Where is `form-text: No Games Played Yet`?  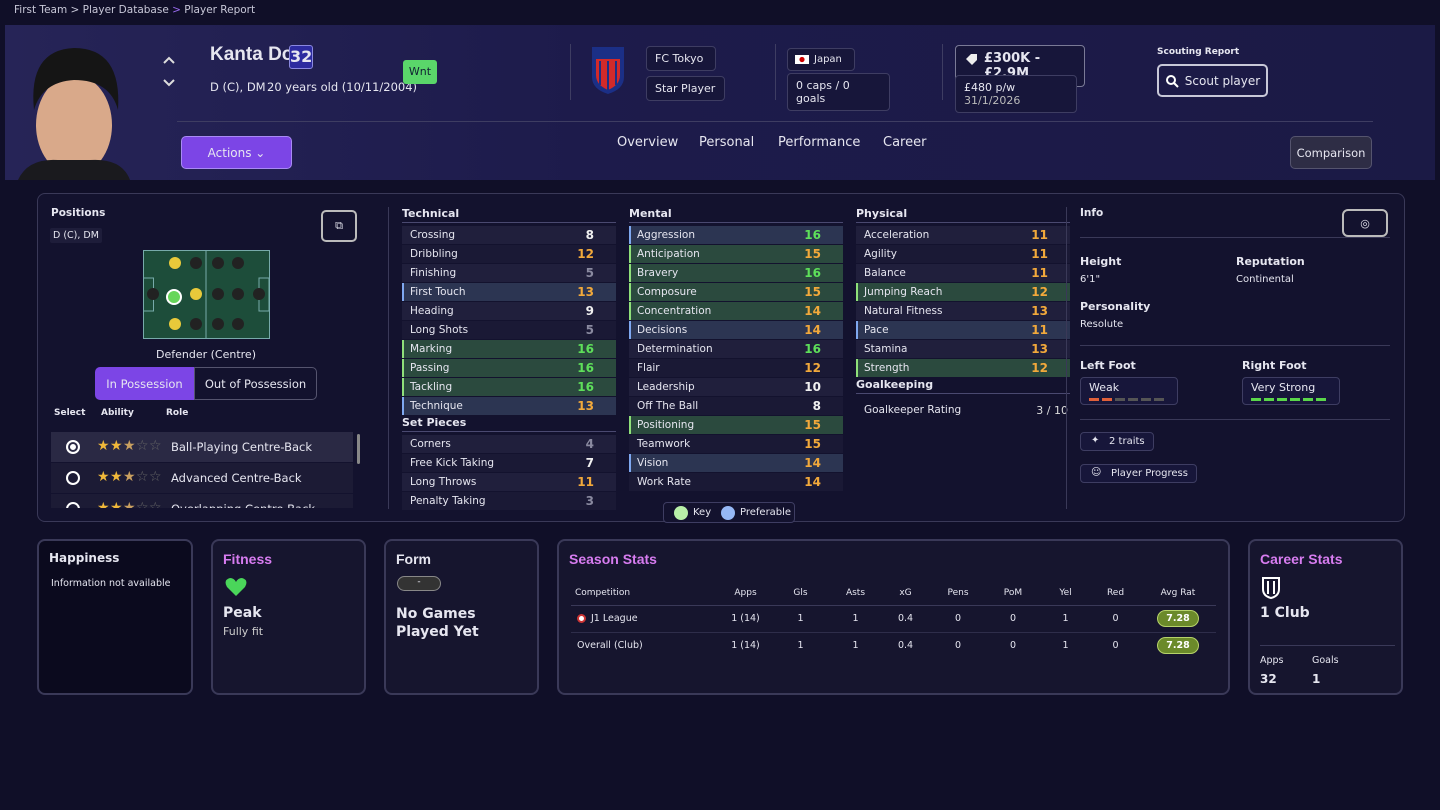
form-text: No Games Played Yet is located at coordinates (437, 623).